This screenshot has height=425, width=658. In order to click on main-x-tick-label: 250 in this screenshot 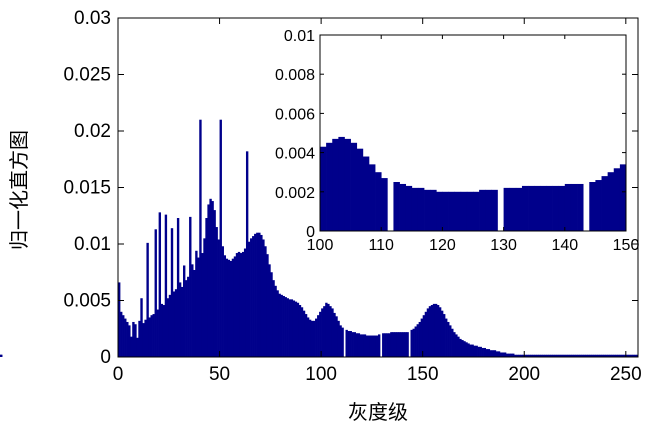, I will do `click(626, 374)`.